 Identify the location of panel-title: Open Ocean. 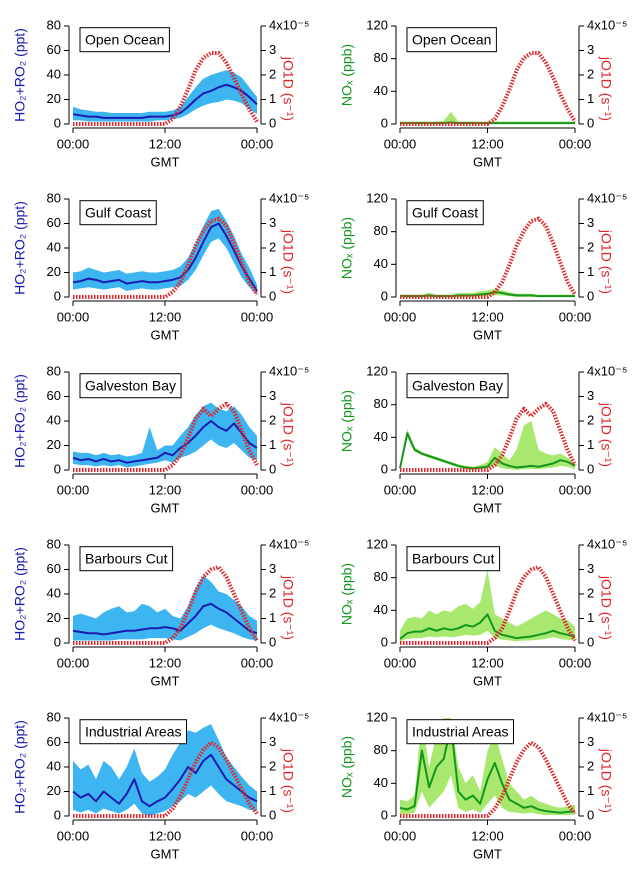
(124, 40).